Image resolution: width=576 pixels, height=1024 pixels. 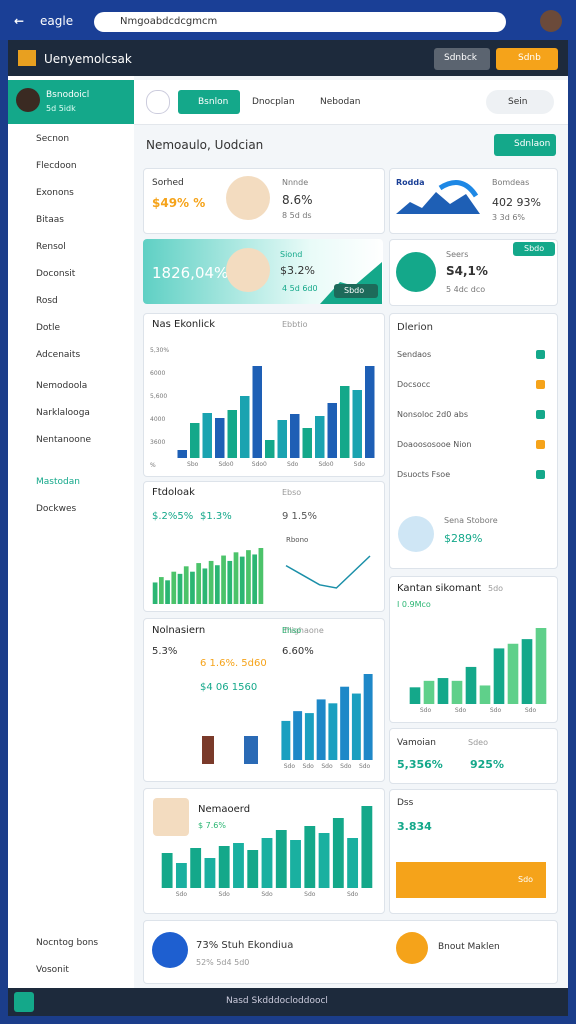 I want to click on menu-item: Bitaas, so click(x=50, y=220).